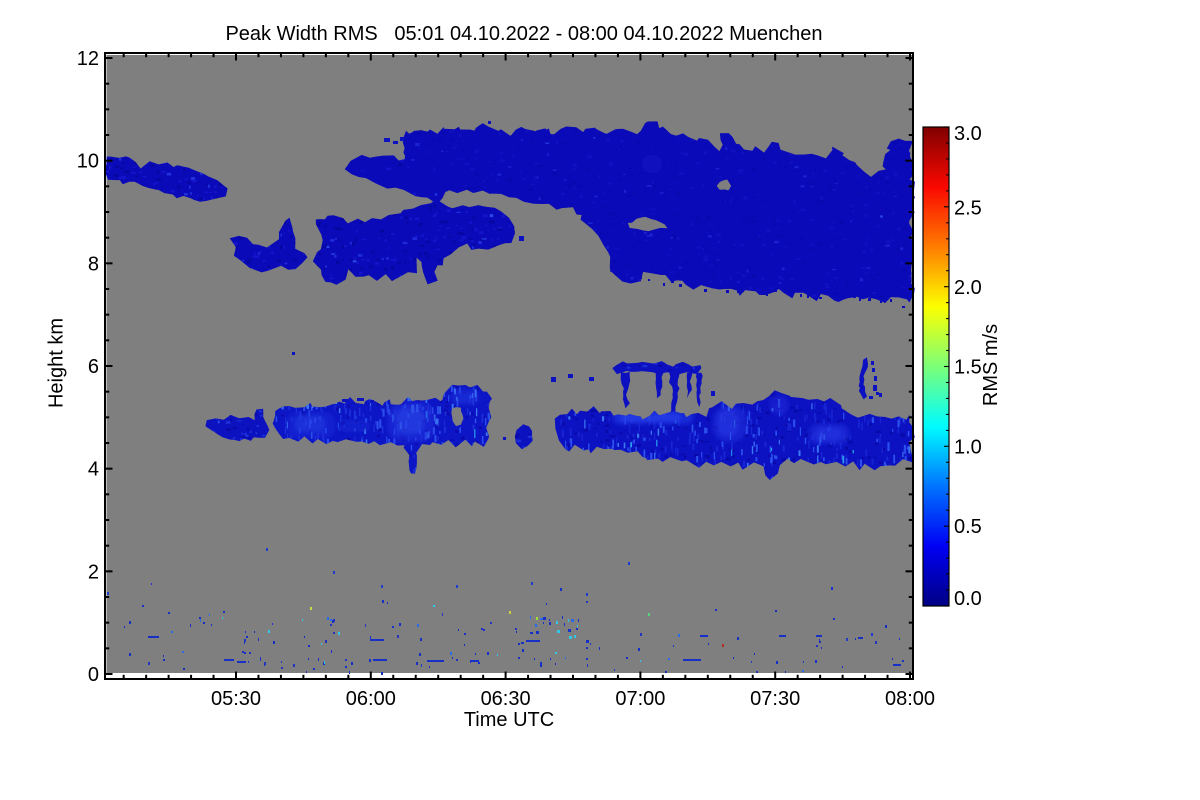  I want to click on svg-text: 0.0, so click(968, 599).